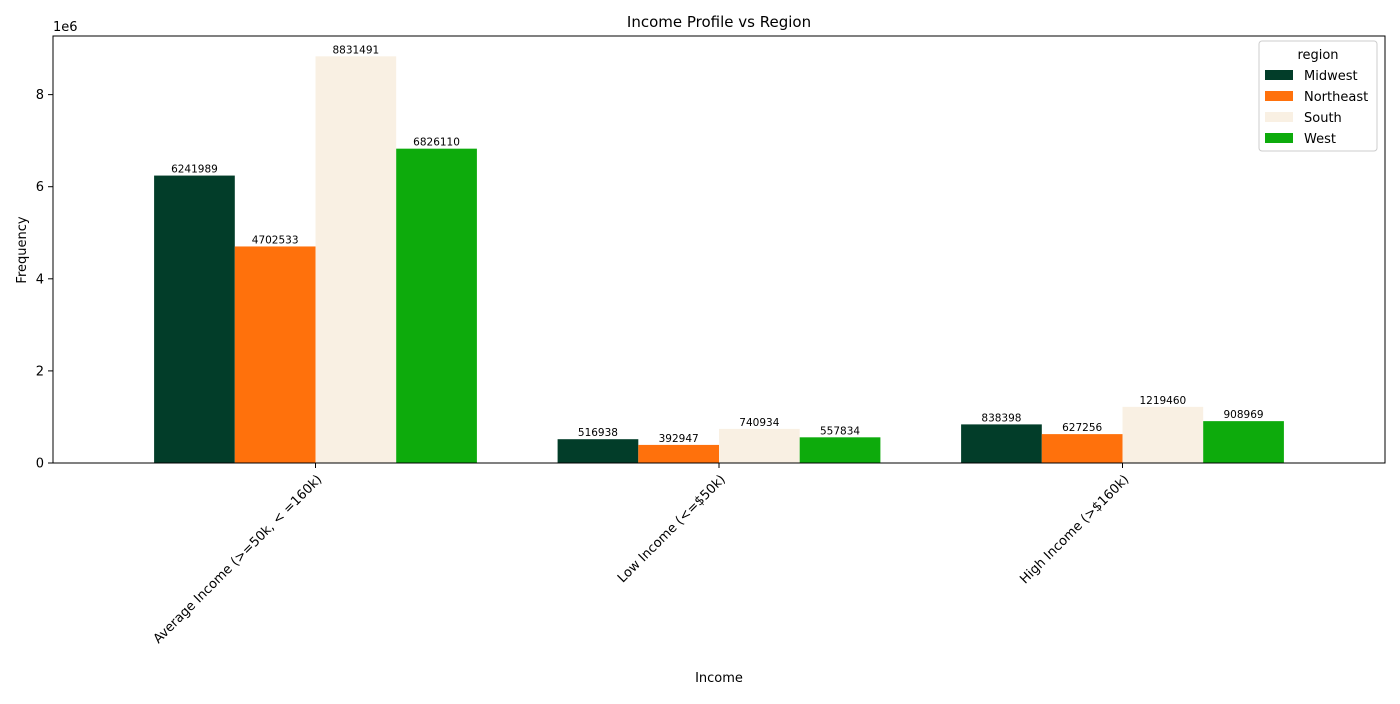 The height and width of the screenshot is (704, 1400). Describe the element at coordinates (355, 50) in the screenshot. I see `data-label-south-0: 8831491` at that location.